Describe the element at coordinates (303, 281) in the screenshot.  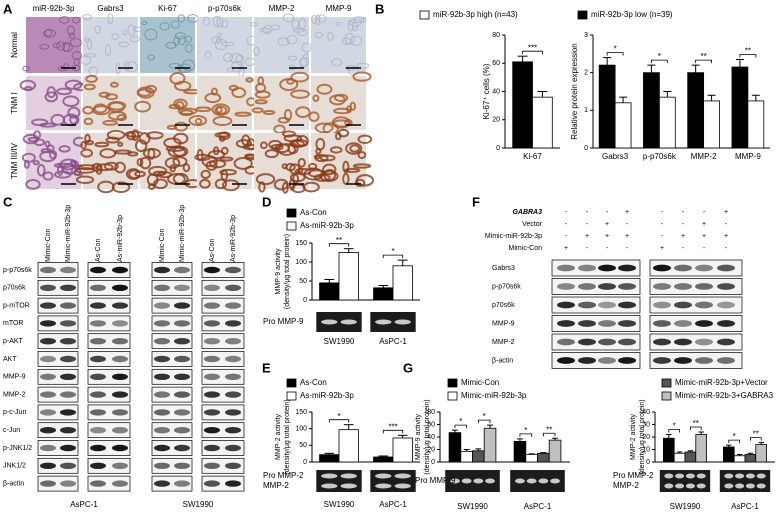
I see `y-tick-label: 50` at that location.